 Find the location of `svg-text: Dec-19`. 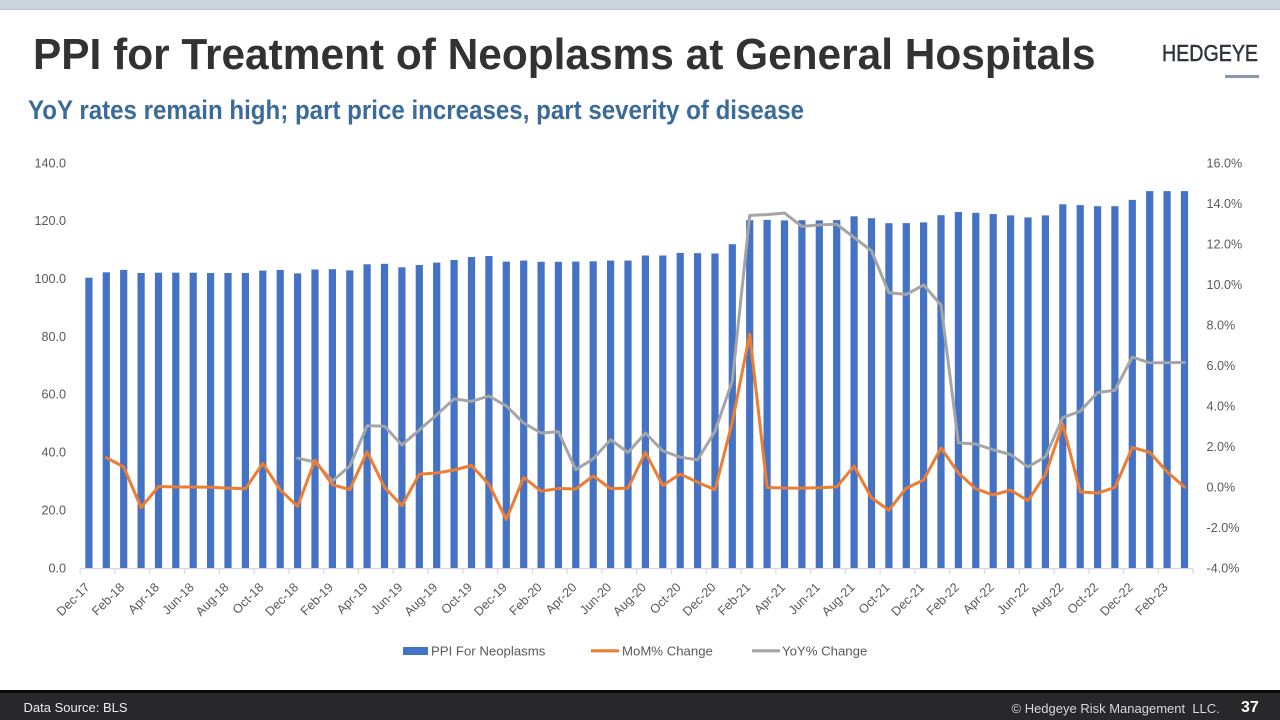

svg-text: Dec-19 is located at coordinates (490, 599).